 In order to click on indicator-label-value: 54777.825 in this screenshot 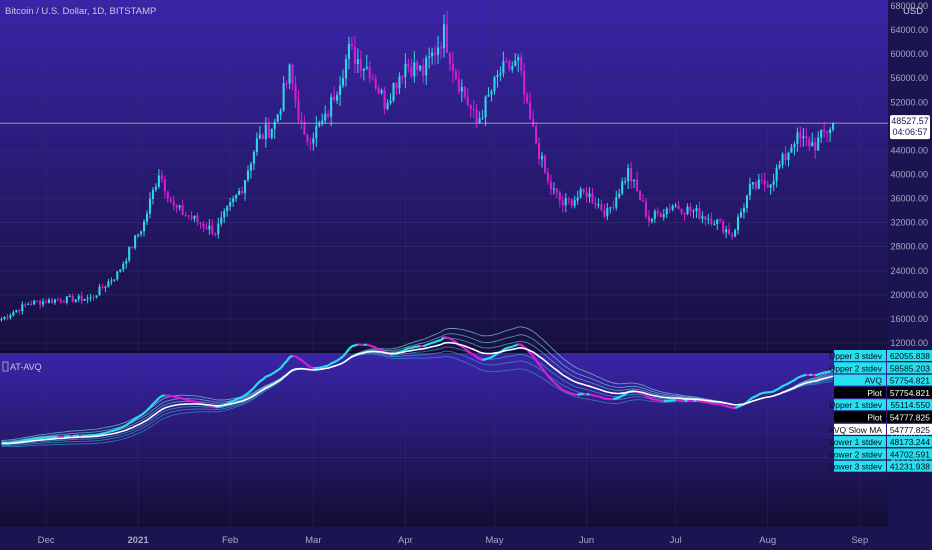, I will do `click(910, 418)`.